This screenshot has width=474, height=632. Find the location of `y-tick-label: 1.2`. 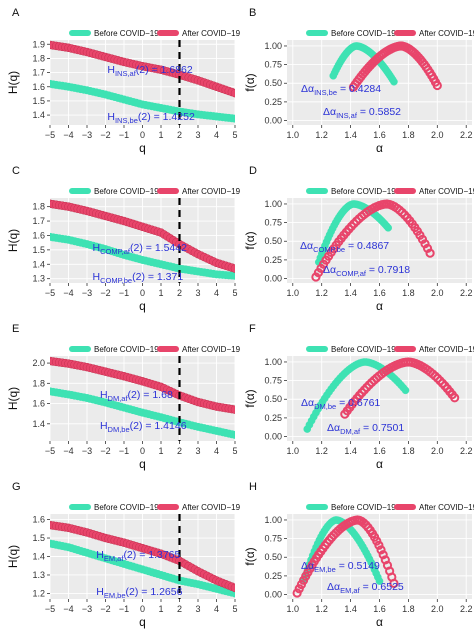

y-tick-label: 1.2 is located at coordinates (38, 593).